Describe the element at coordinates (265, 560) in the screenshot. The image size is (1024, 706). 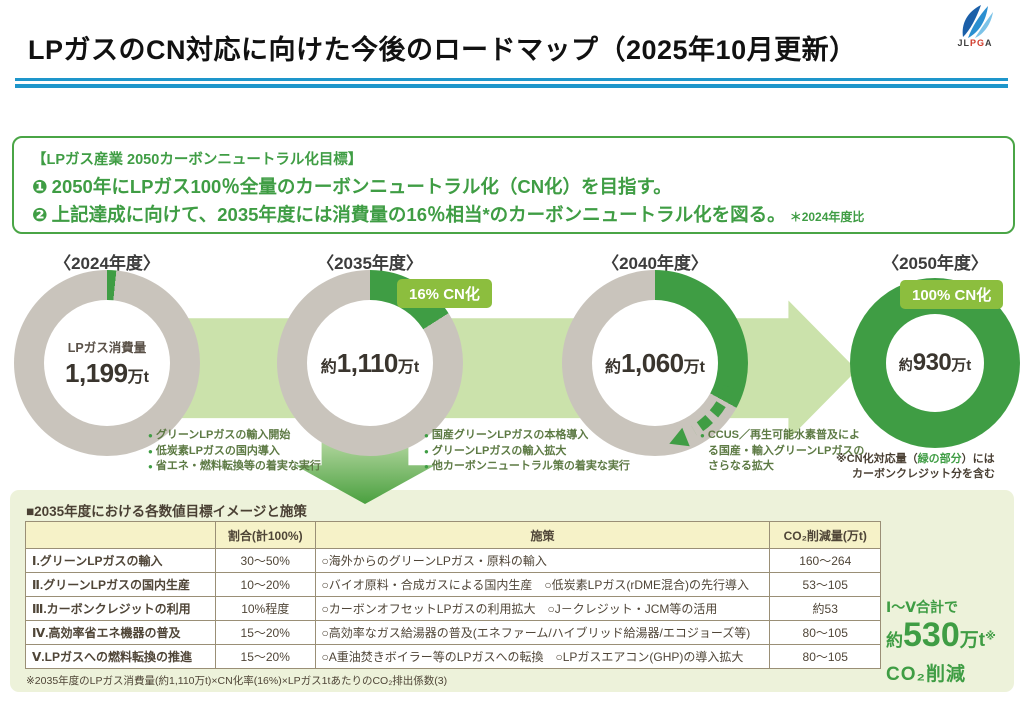
I see `row-ratio: 30～50%` at that location.